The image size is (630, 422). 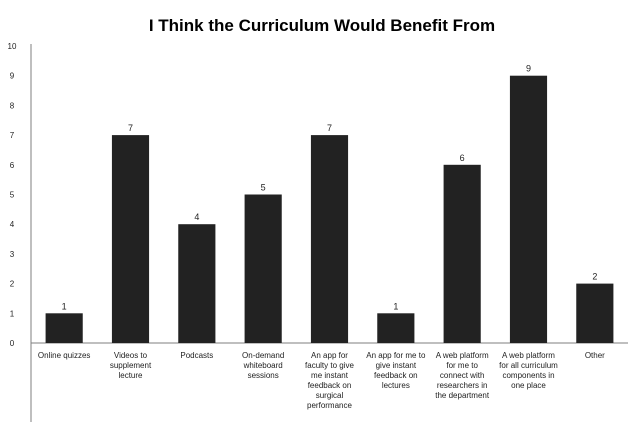 I want to click on x-tick-label-line: for all curriculum, so click(x=528, y=365).